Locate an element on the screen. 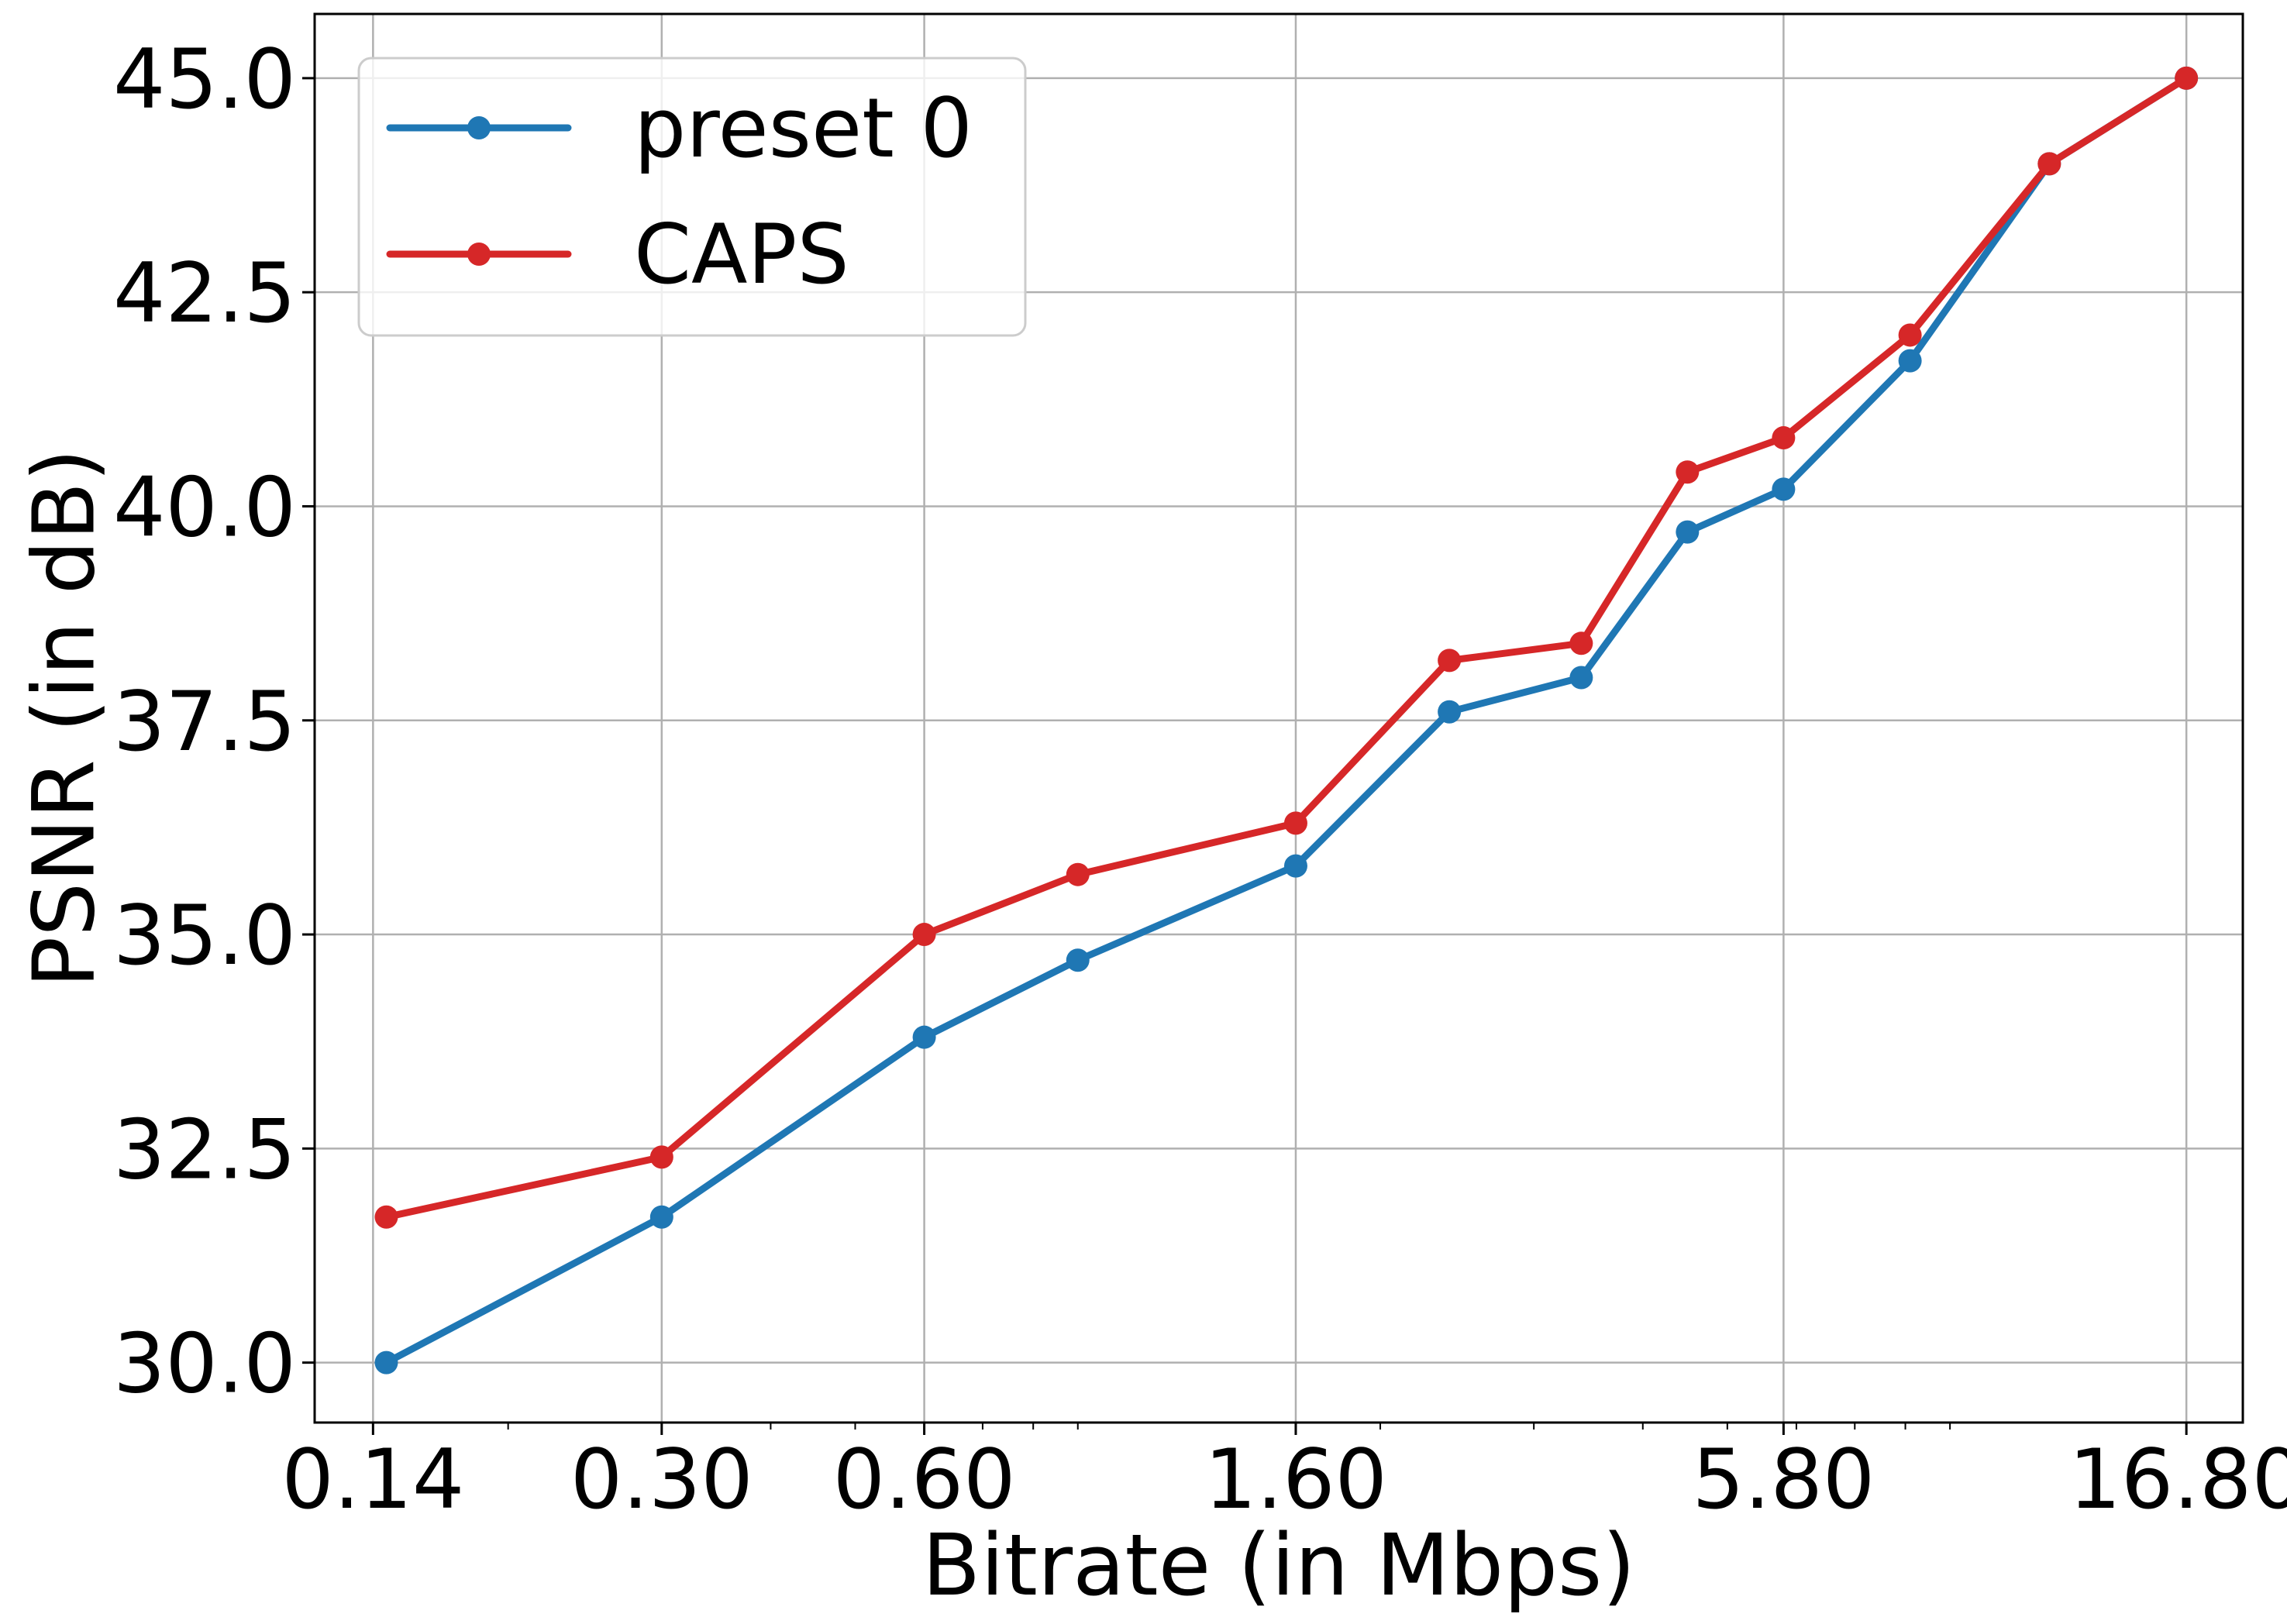 The image size is (2287, 1624). y-tick-label: 37.5 is located at coordinates (204, 721).